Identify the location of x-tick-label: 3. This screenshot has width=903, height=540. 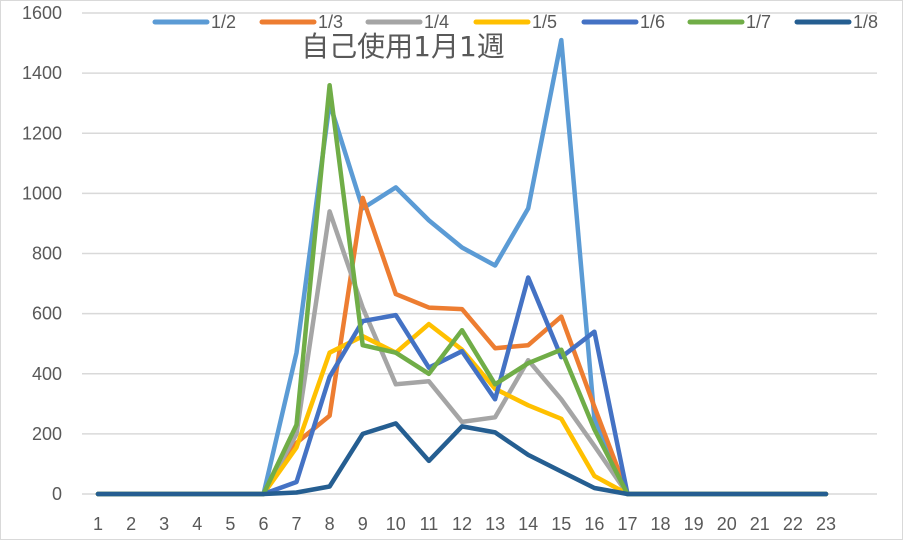
(164, 524).